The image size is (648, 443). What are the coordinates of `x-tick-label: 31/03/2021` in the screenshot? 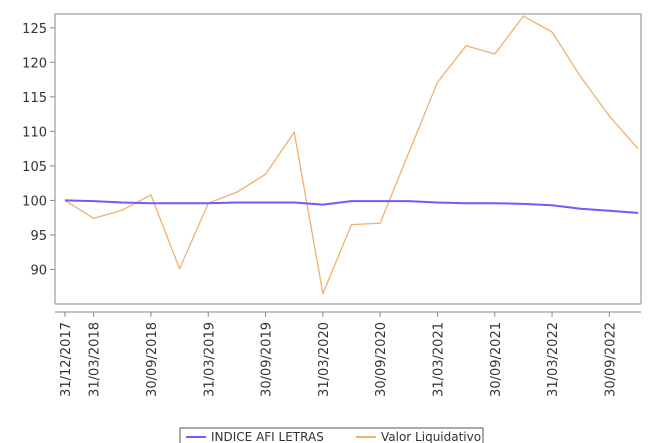 It's located at (438, 359).